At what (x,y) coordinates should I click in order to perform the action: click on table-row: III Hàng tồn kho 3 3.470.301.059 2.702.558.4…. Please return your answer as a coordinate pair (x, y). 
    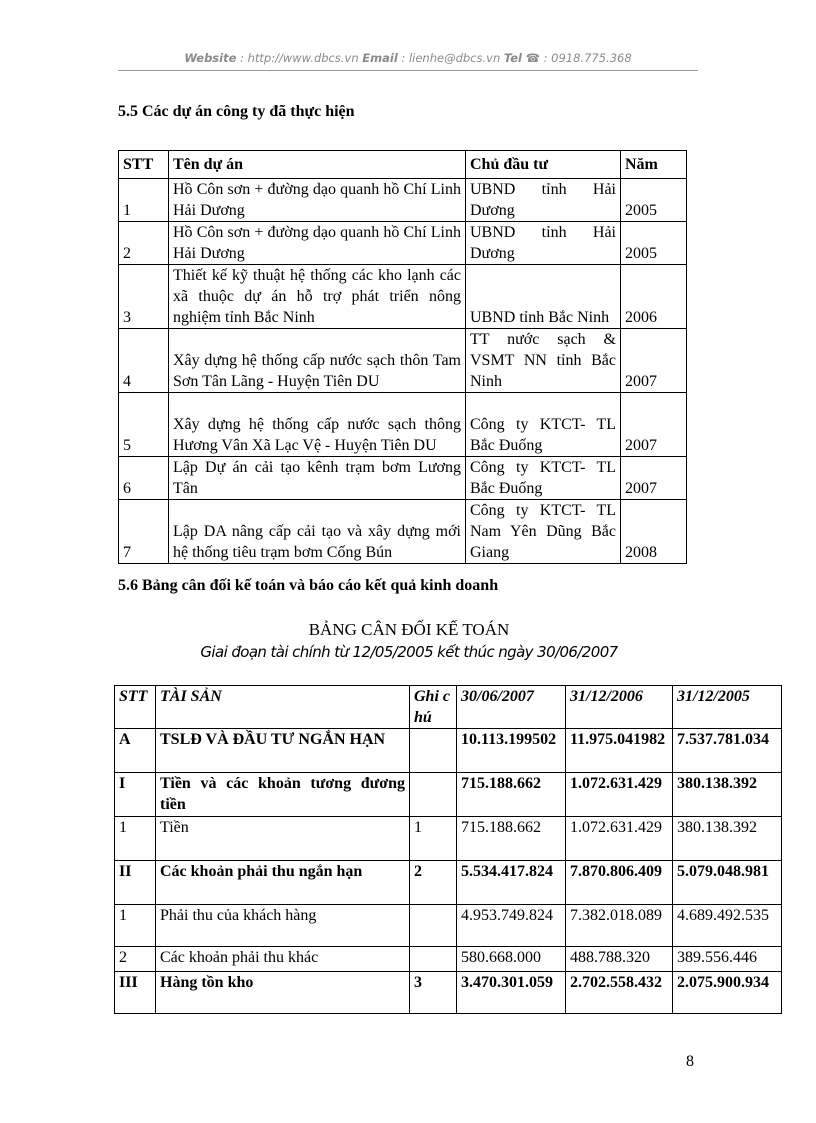
    Looking at the image, I should click on (448, 992).